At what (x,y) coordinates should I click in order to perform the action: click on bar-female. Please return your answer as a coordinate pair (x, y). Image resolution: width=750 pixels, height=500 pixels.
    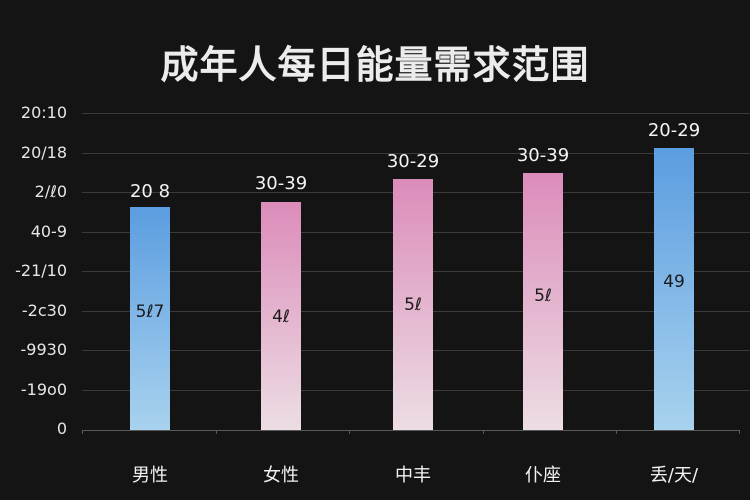
    Looking at the image, I should click on (281, 316).